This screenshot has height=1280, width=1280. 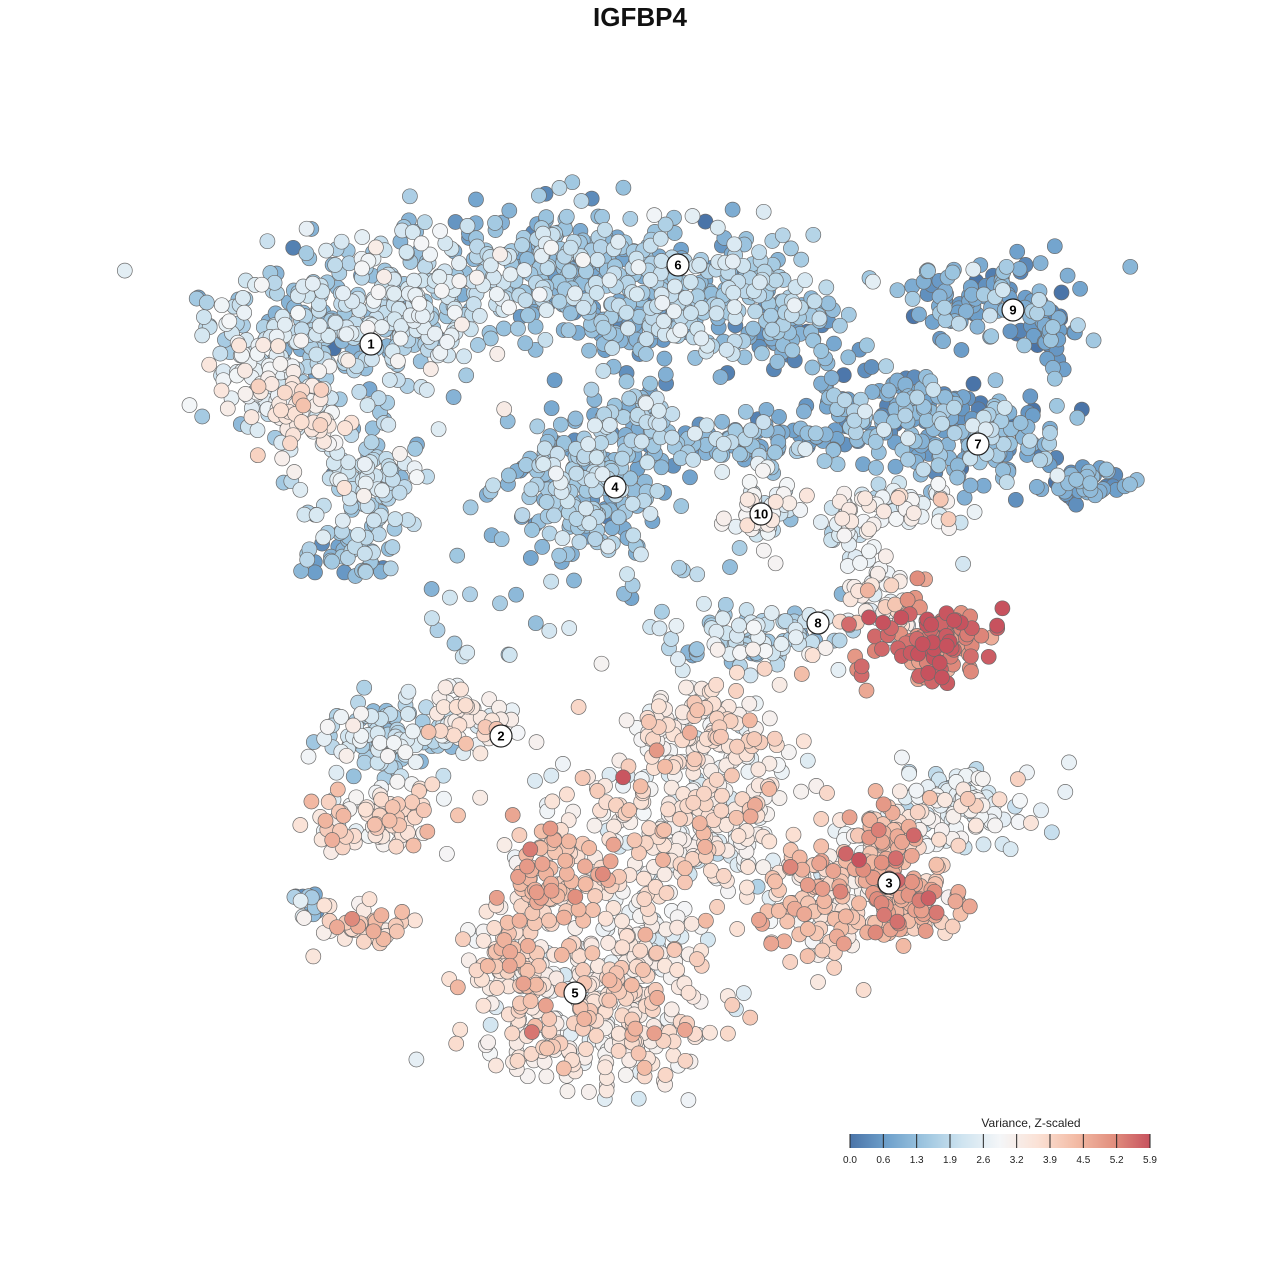 What do you see at coordinates (371, 344) in the screenshot?
I see `cluster-label-1: 1` at bounding box center [371, 344].